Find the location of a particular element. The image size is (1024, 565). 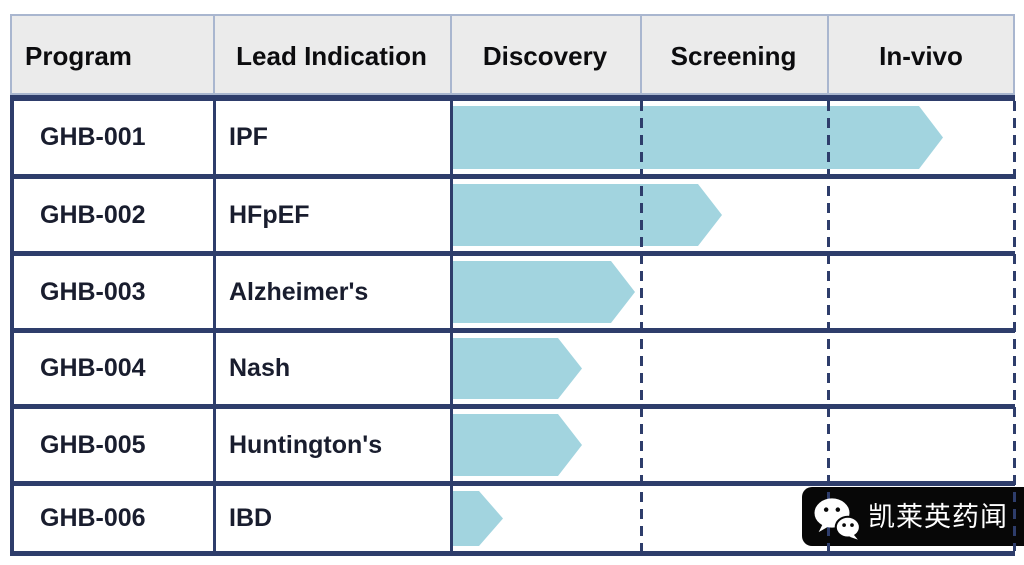

program-label: GHB-001 is located at coordinates (93, 137).